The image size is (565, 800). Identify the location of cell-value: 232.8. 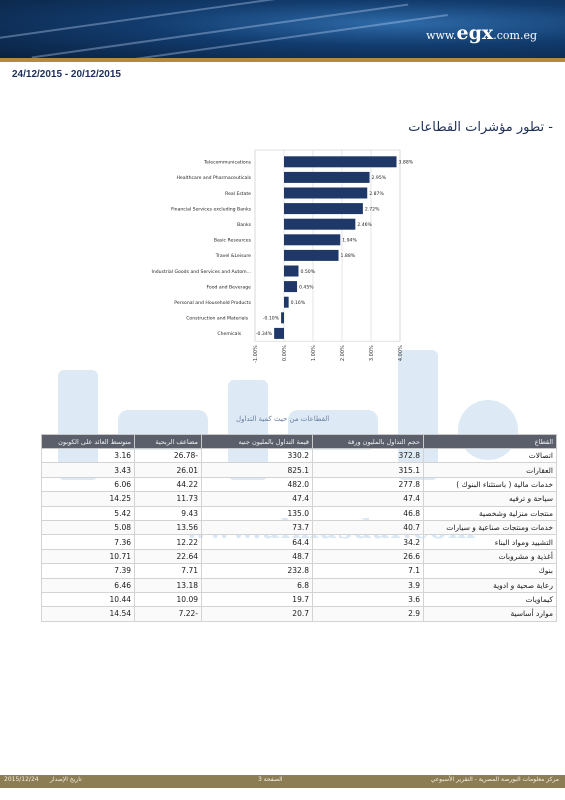
(257, 571).